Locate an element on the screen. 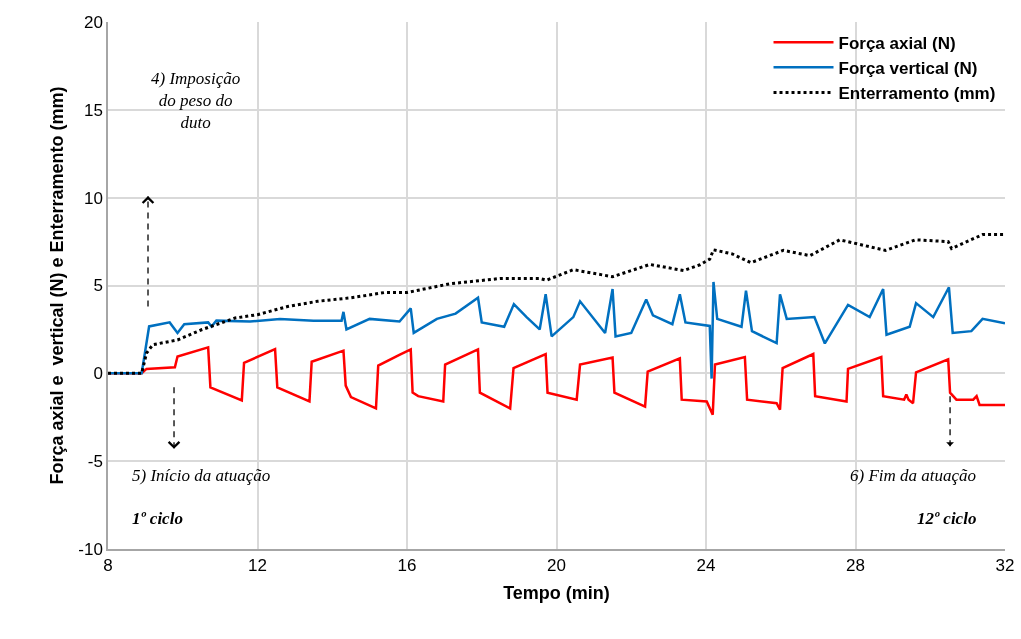 This screenshot has width=1021, height=639. annotation: 12º ciclo is located at coordinates (947, 518).